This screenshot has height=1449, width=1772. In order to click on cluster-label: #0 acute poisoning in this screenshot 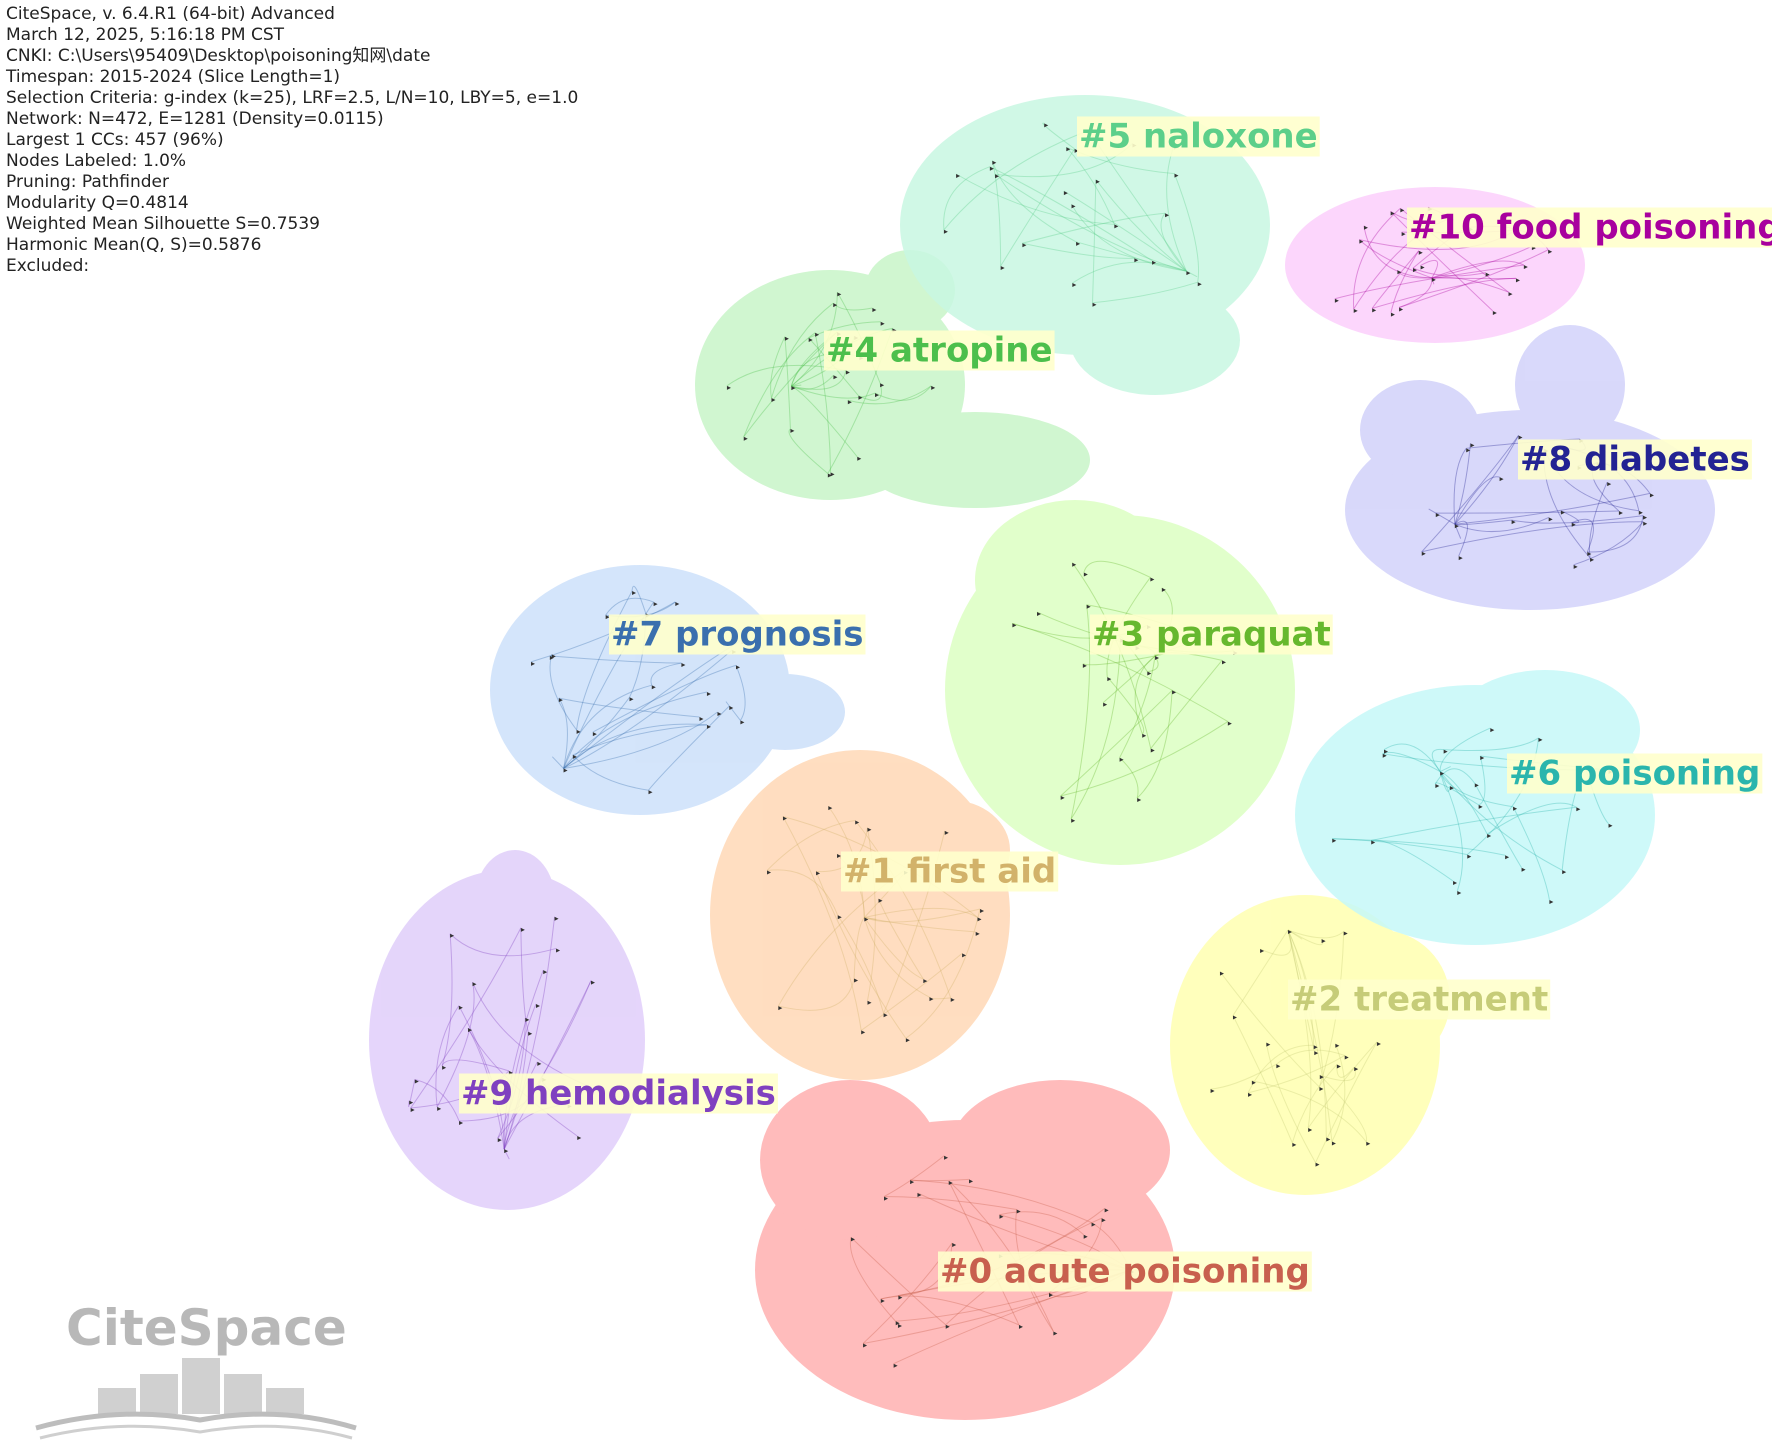, I will do `click(1125, 1271)`.